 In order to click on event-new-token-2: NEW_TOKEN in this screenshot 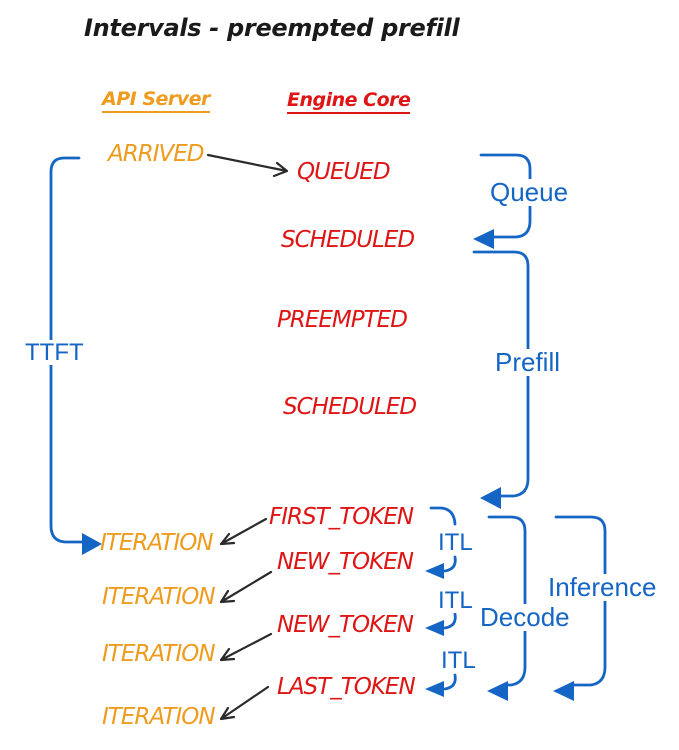, I will do `click(345, 625)`.